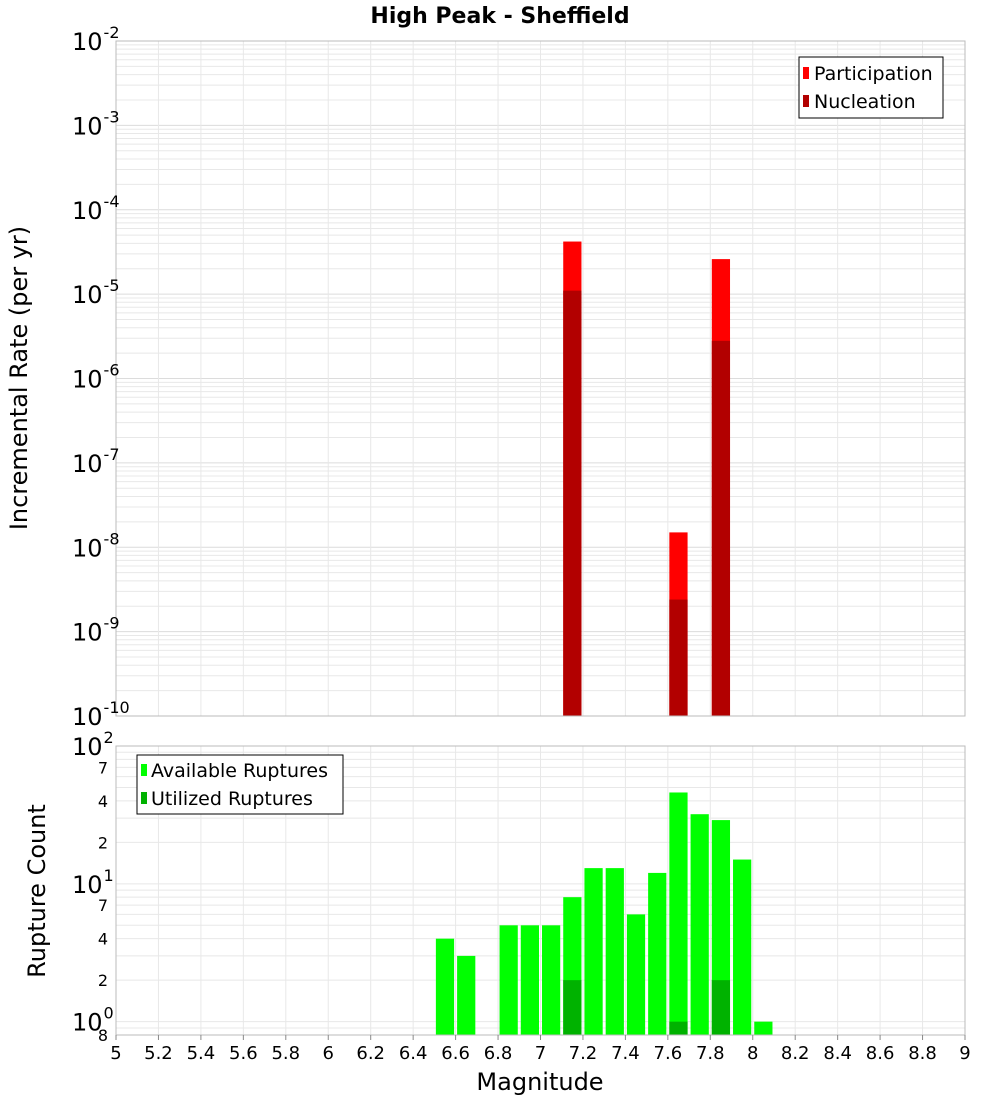  What do you see at coordinates (285, 1053) in the screenshot?
I see `x-tick-label: 5.8` at bounding box center [285, 1053].